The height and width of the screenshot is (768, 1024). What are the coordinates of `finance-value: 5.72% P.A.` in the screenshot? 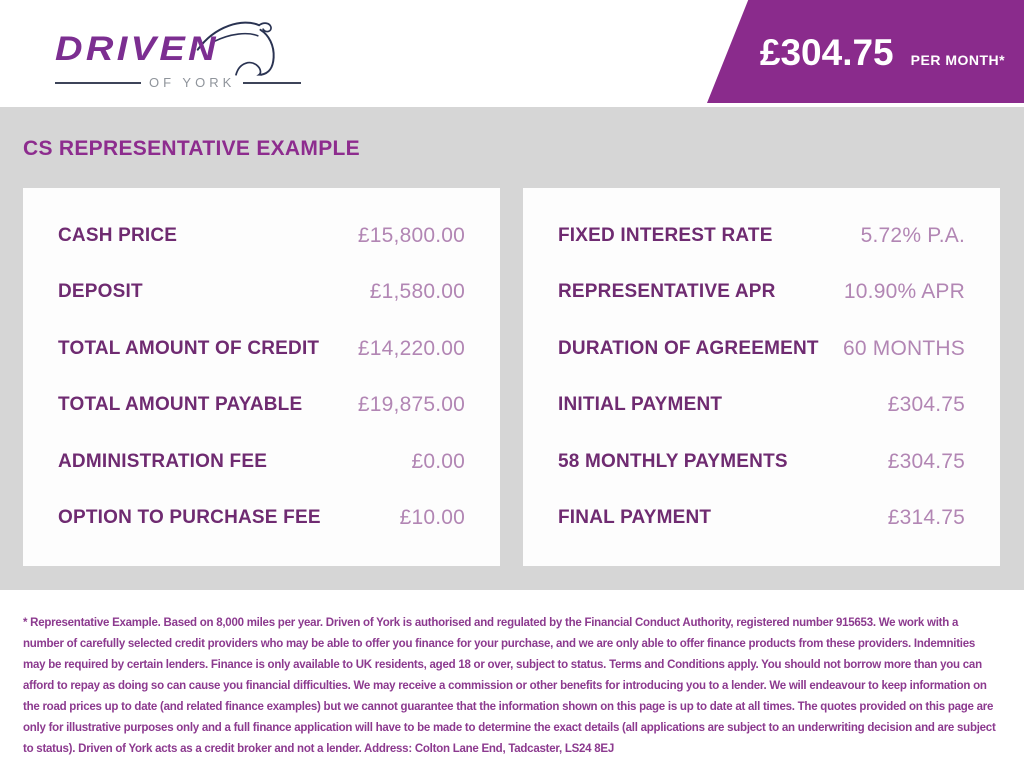 It's located at (912, 235).